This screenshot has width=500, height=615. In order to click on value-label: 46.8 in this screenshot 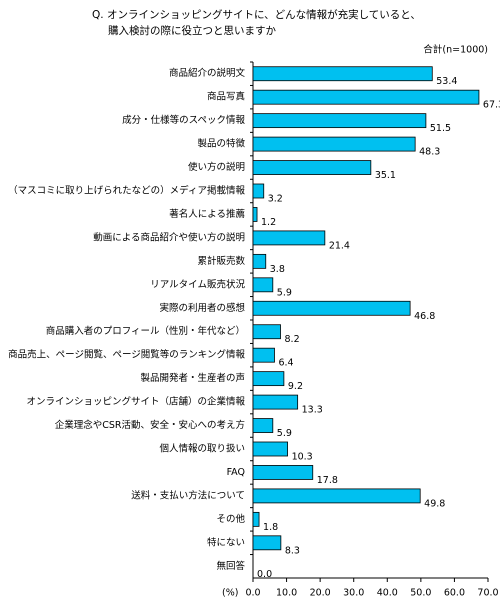, I will do `click(424, 316)`.